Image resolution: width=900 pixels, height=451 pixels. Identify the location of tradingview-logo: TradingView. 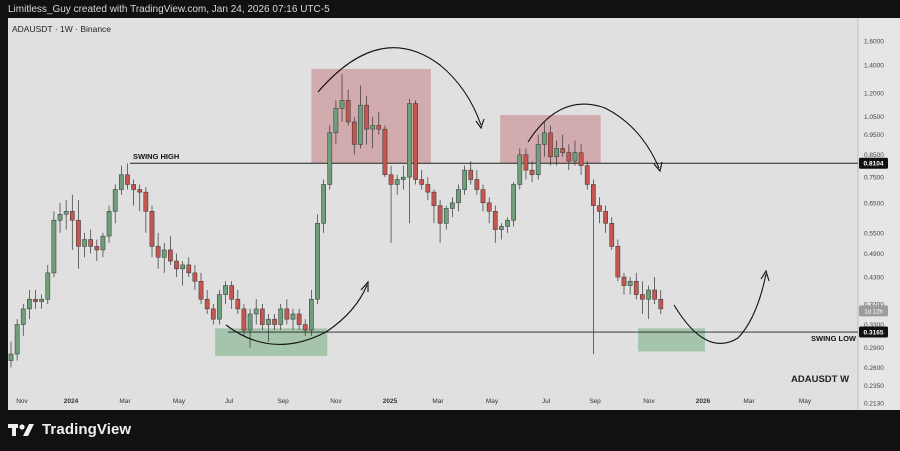
(69, 429).